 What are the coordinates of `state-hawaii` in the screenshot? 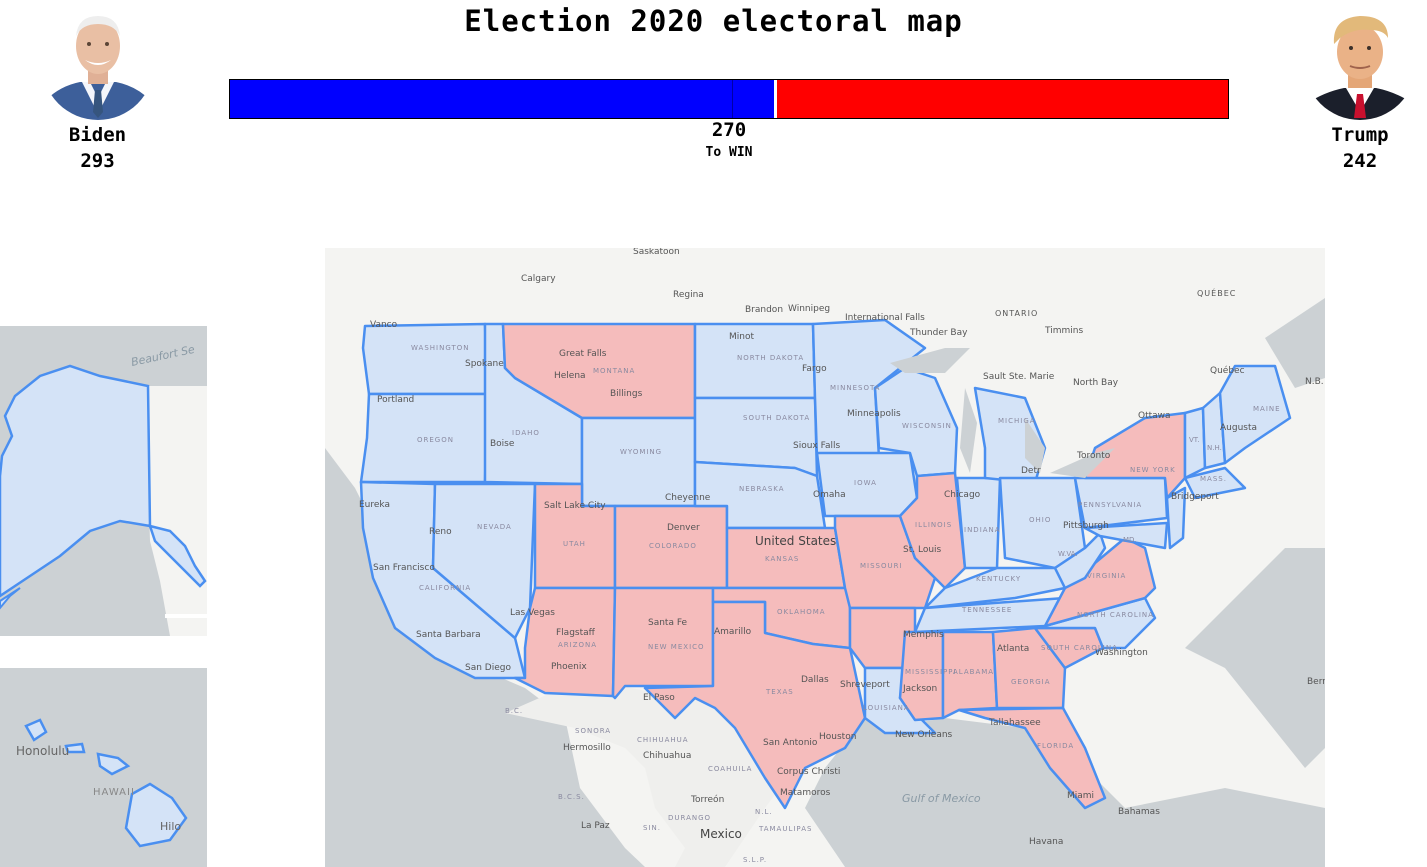 It's located at (156, 815).